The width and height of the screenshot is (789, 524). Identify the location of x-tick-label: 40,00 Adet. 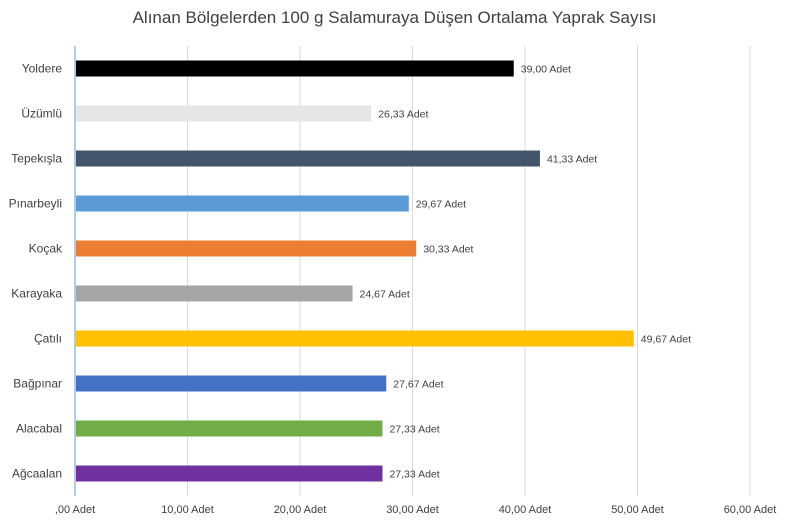
(525, 510).